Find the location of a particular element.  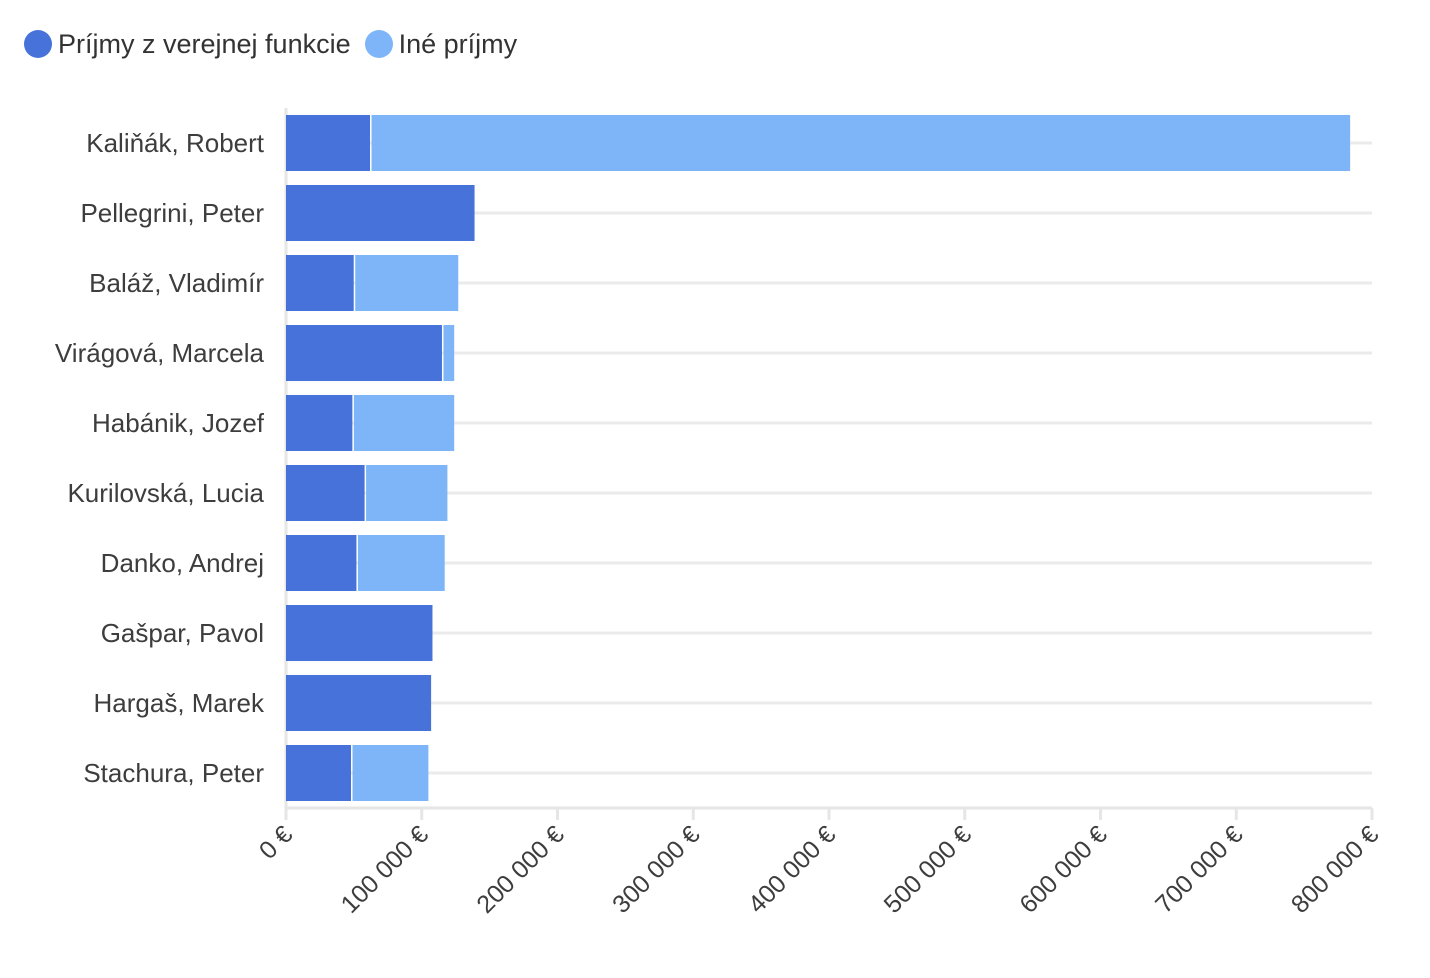

x-tick-label: 600 000 € is located at coordinates (1063, 869).